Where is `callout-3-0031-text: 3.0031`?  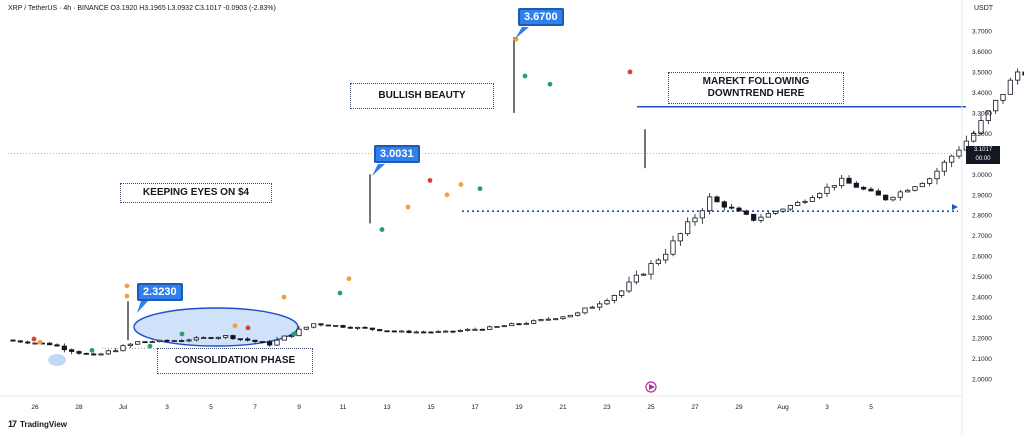 callout-3-0031-text: 3.0031 is located at coordinates (397, 154).